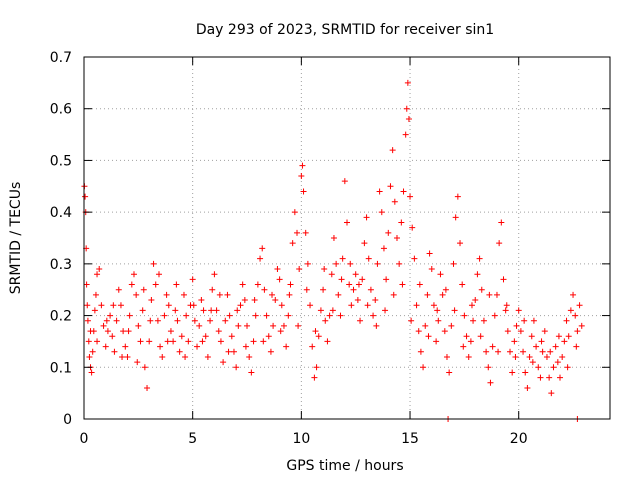  I want to click on x-tick-label: 10, so click(301, 439).